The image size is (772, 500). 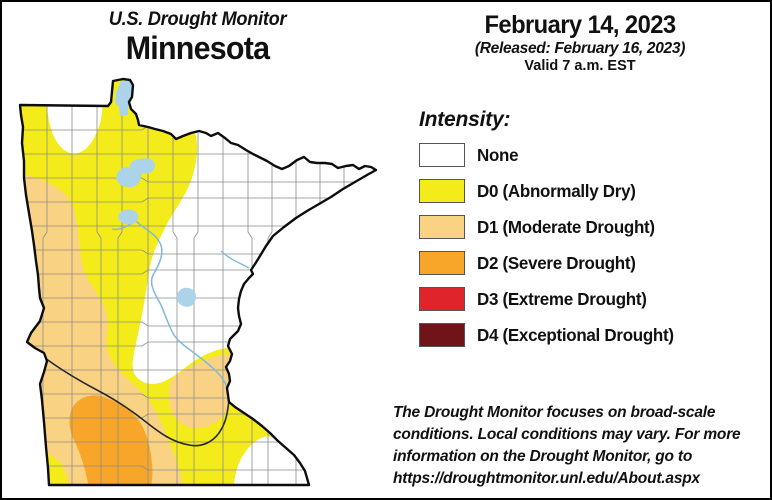 I want to click on legend-label: D1 (Moderate Drought), so click(x=566, y=226).